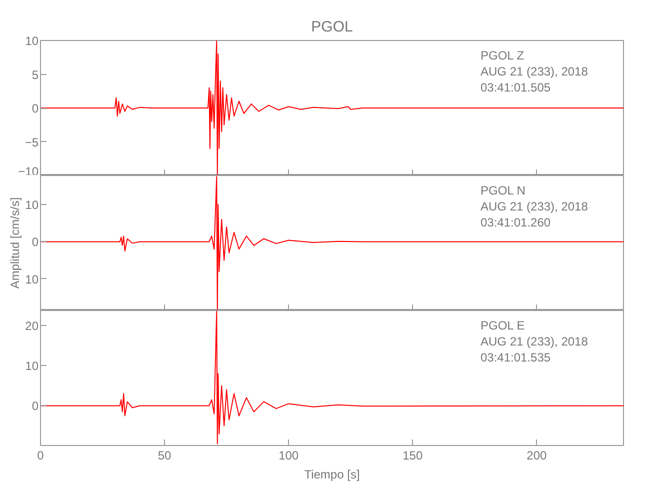 The image size is (650, 500). What do you see at coordinates (515, 87) in the screenshot?
I see `annotation: 03:41:01.505` at bounding box center [515, 87].